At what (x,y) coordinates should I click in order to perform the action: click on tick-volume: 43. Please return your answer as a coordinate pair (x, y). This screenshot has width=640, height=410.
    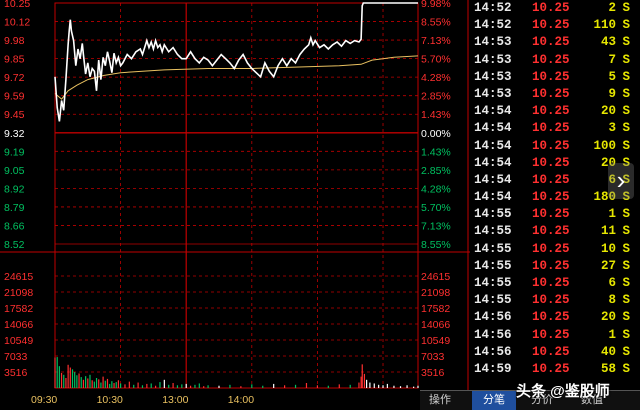
    Looking at the image, I should click on (608, 42).